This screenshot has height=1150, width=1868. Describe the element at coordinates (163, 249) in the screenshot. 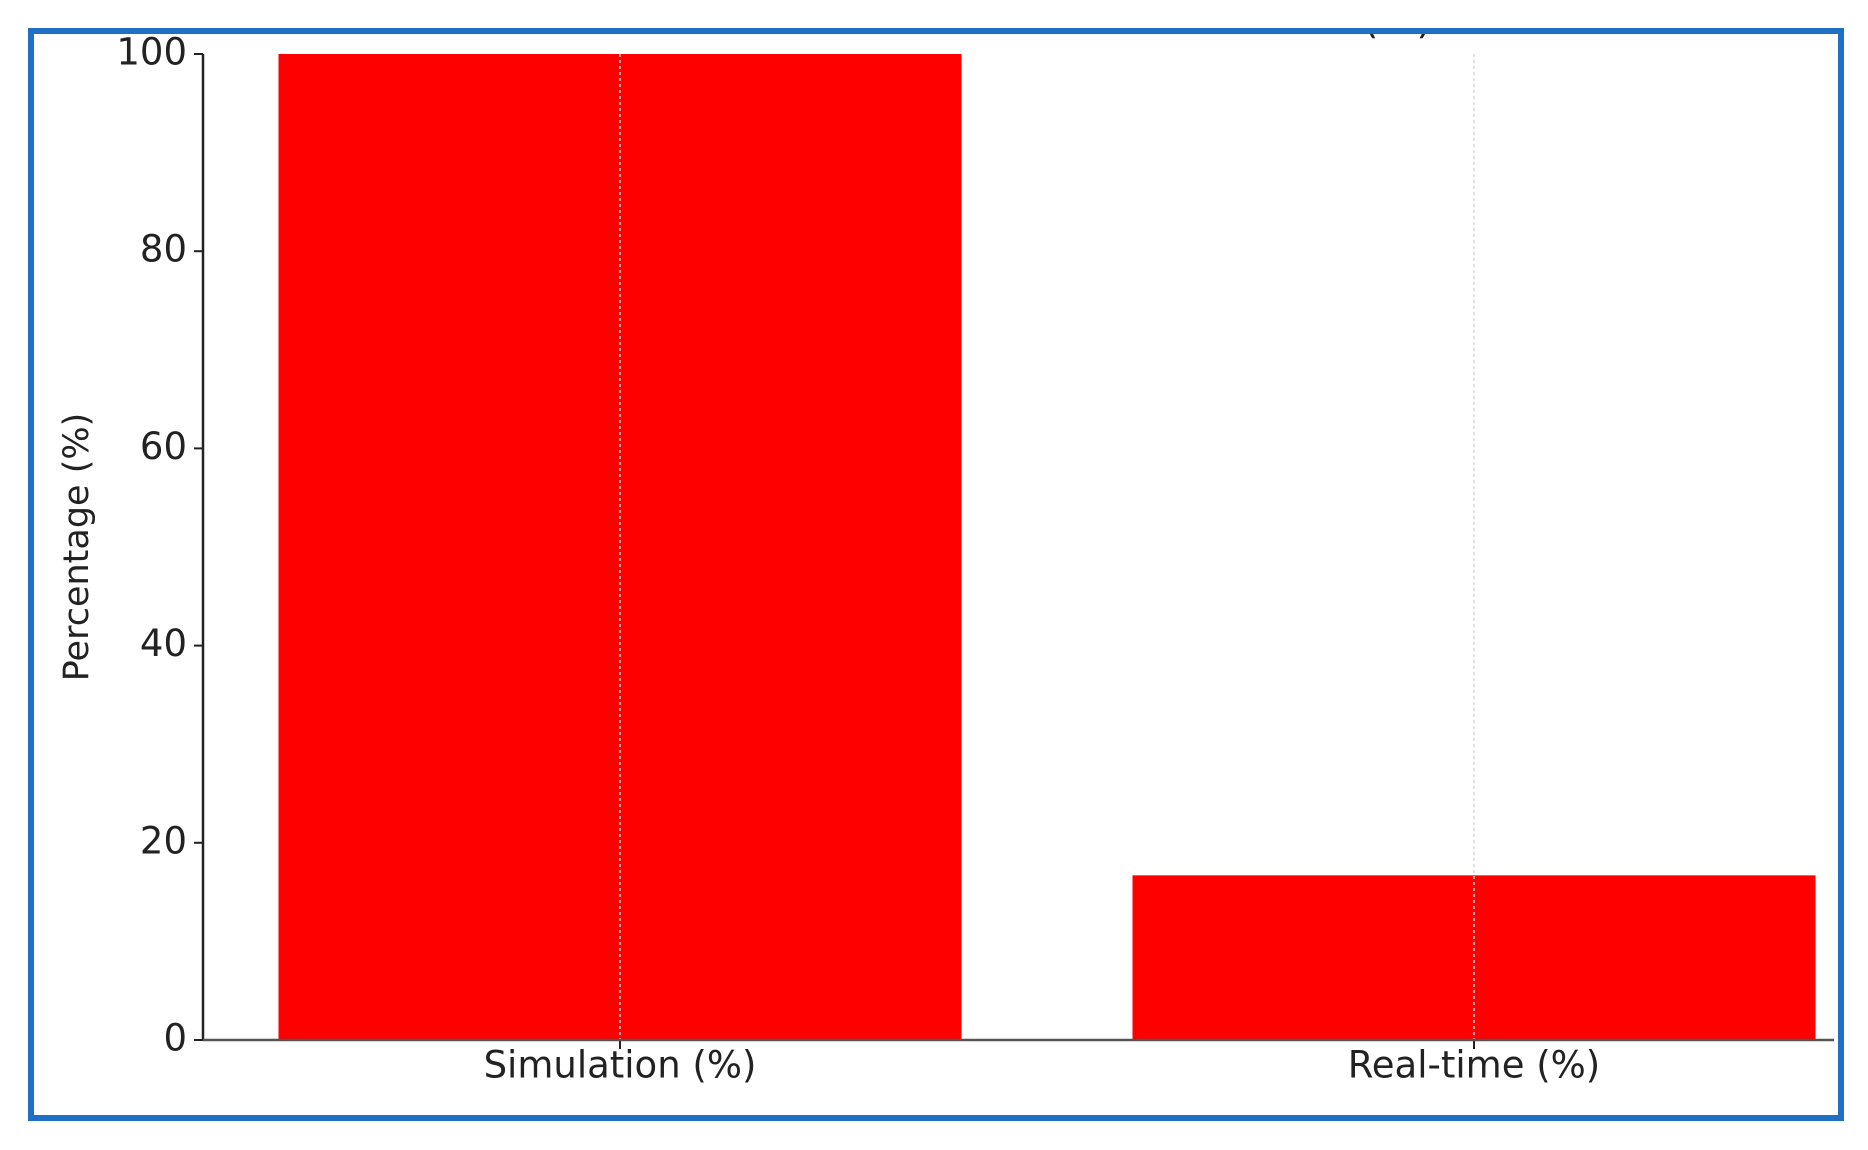

I see `y-tick-label: 80` at that location.